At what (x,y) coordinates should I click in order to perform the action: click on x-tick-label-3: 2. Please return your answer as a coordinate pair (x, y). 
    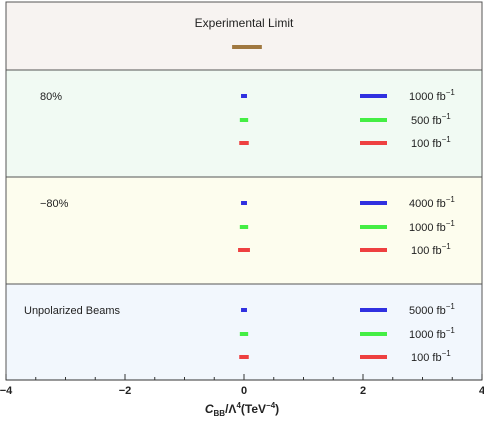
    Looking at the image, I should click on (363, 391).